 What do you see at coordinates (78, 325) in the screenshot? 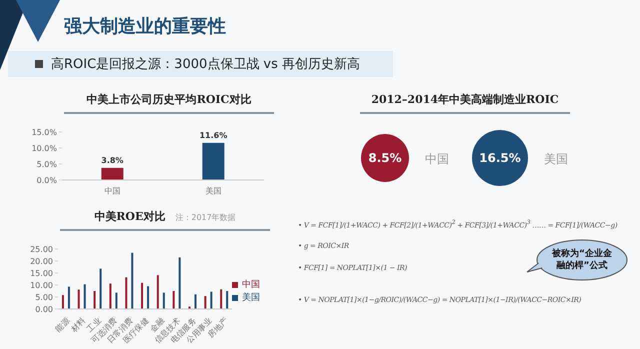
I see `x-tick-label: 材料` at bounding box center [78, 325].